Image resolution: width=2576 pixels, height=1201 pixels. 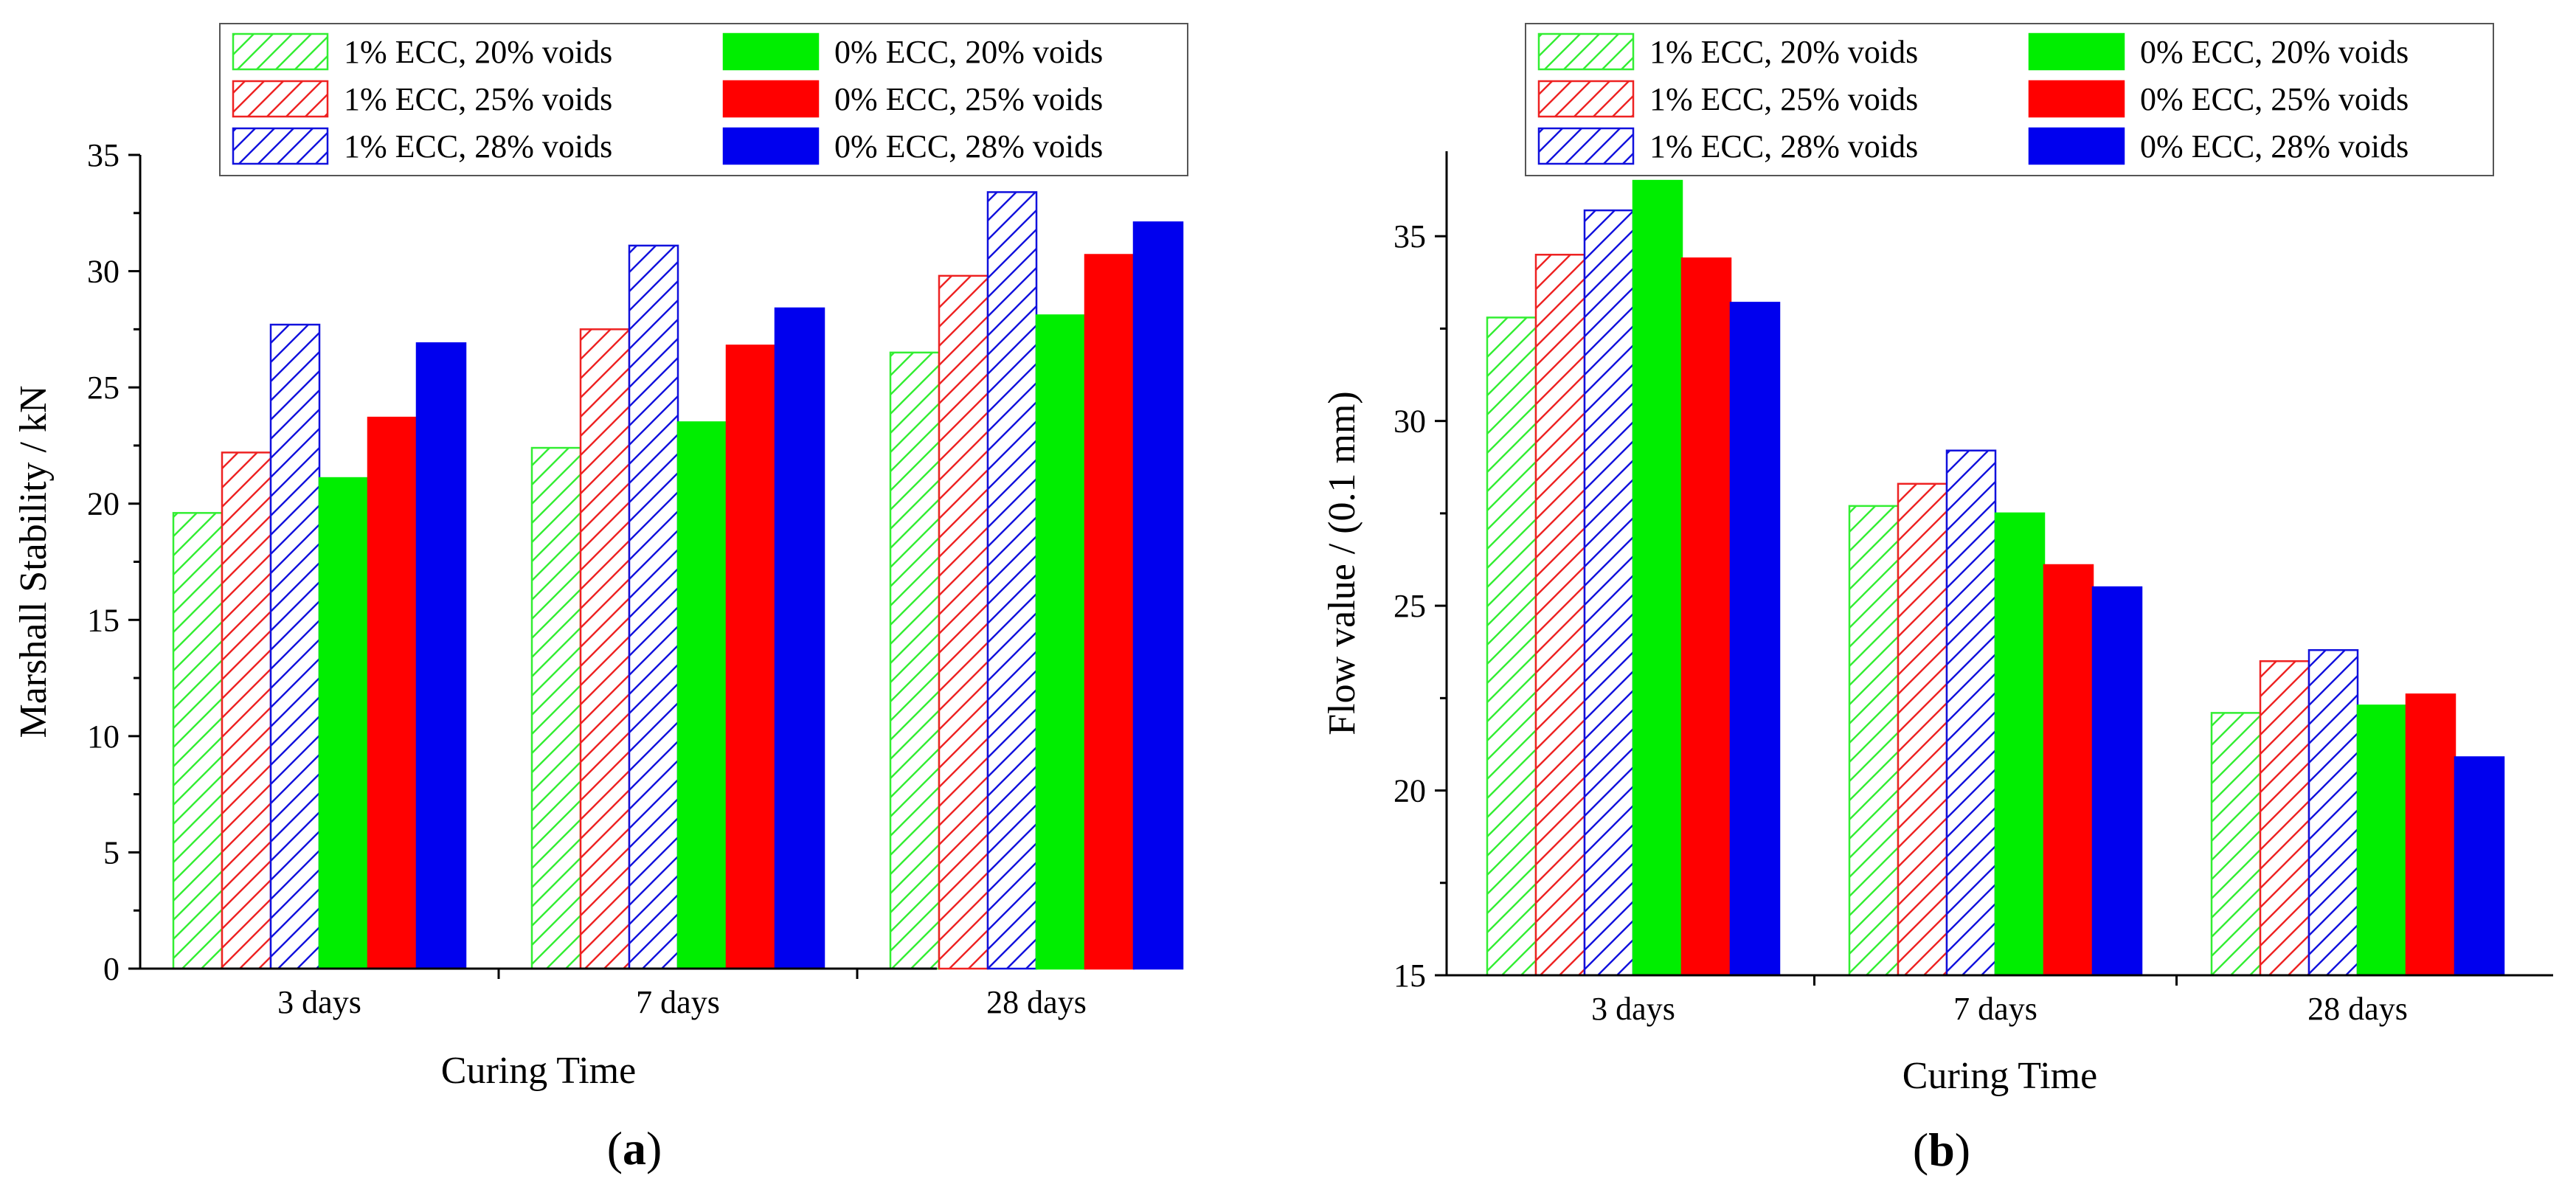 I want to click on y-axis-title: Marshall Stability / kN, so click(x=34, y=561).